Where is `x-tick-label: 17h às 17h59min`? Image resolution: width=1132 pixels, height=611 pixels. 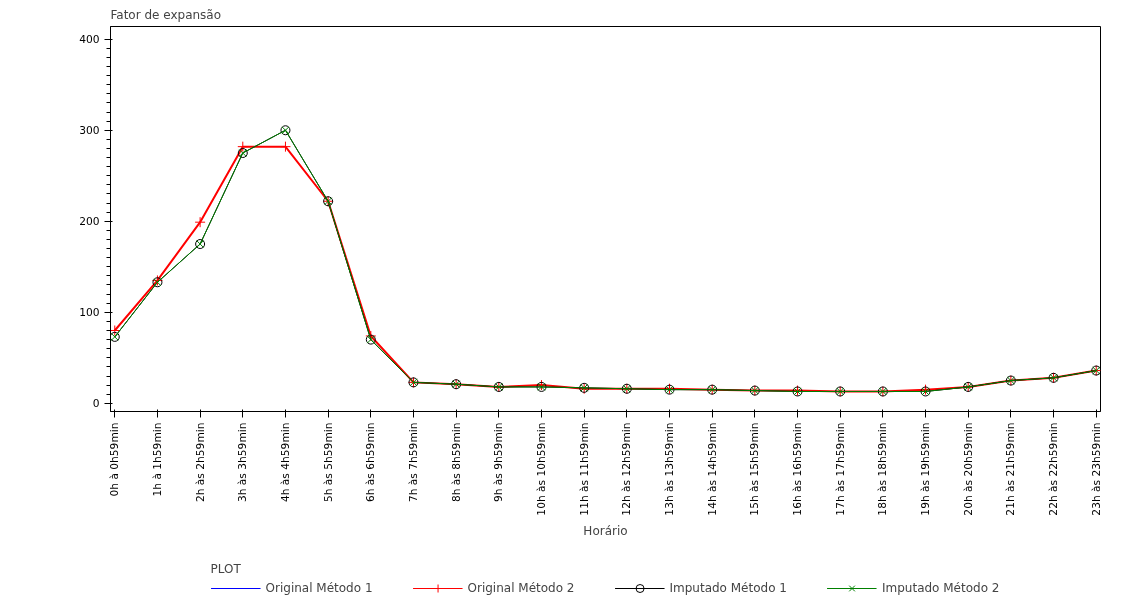 x-tick-label: 17h às 17h59min is located at coordinates (840, 469).